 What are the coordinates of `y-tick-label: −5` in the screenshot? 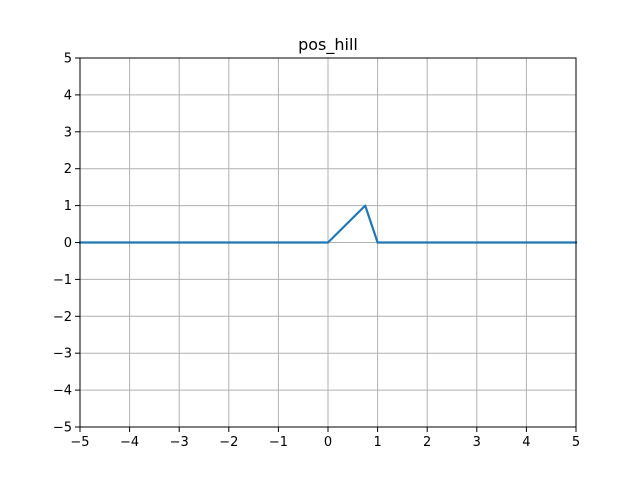 It's located at (62, 428).